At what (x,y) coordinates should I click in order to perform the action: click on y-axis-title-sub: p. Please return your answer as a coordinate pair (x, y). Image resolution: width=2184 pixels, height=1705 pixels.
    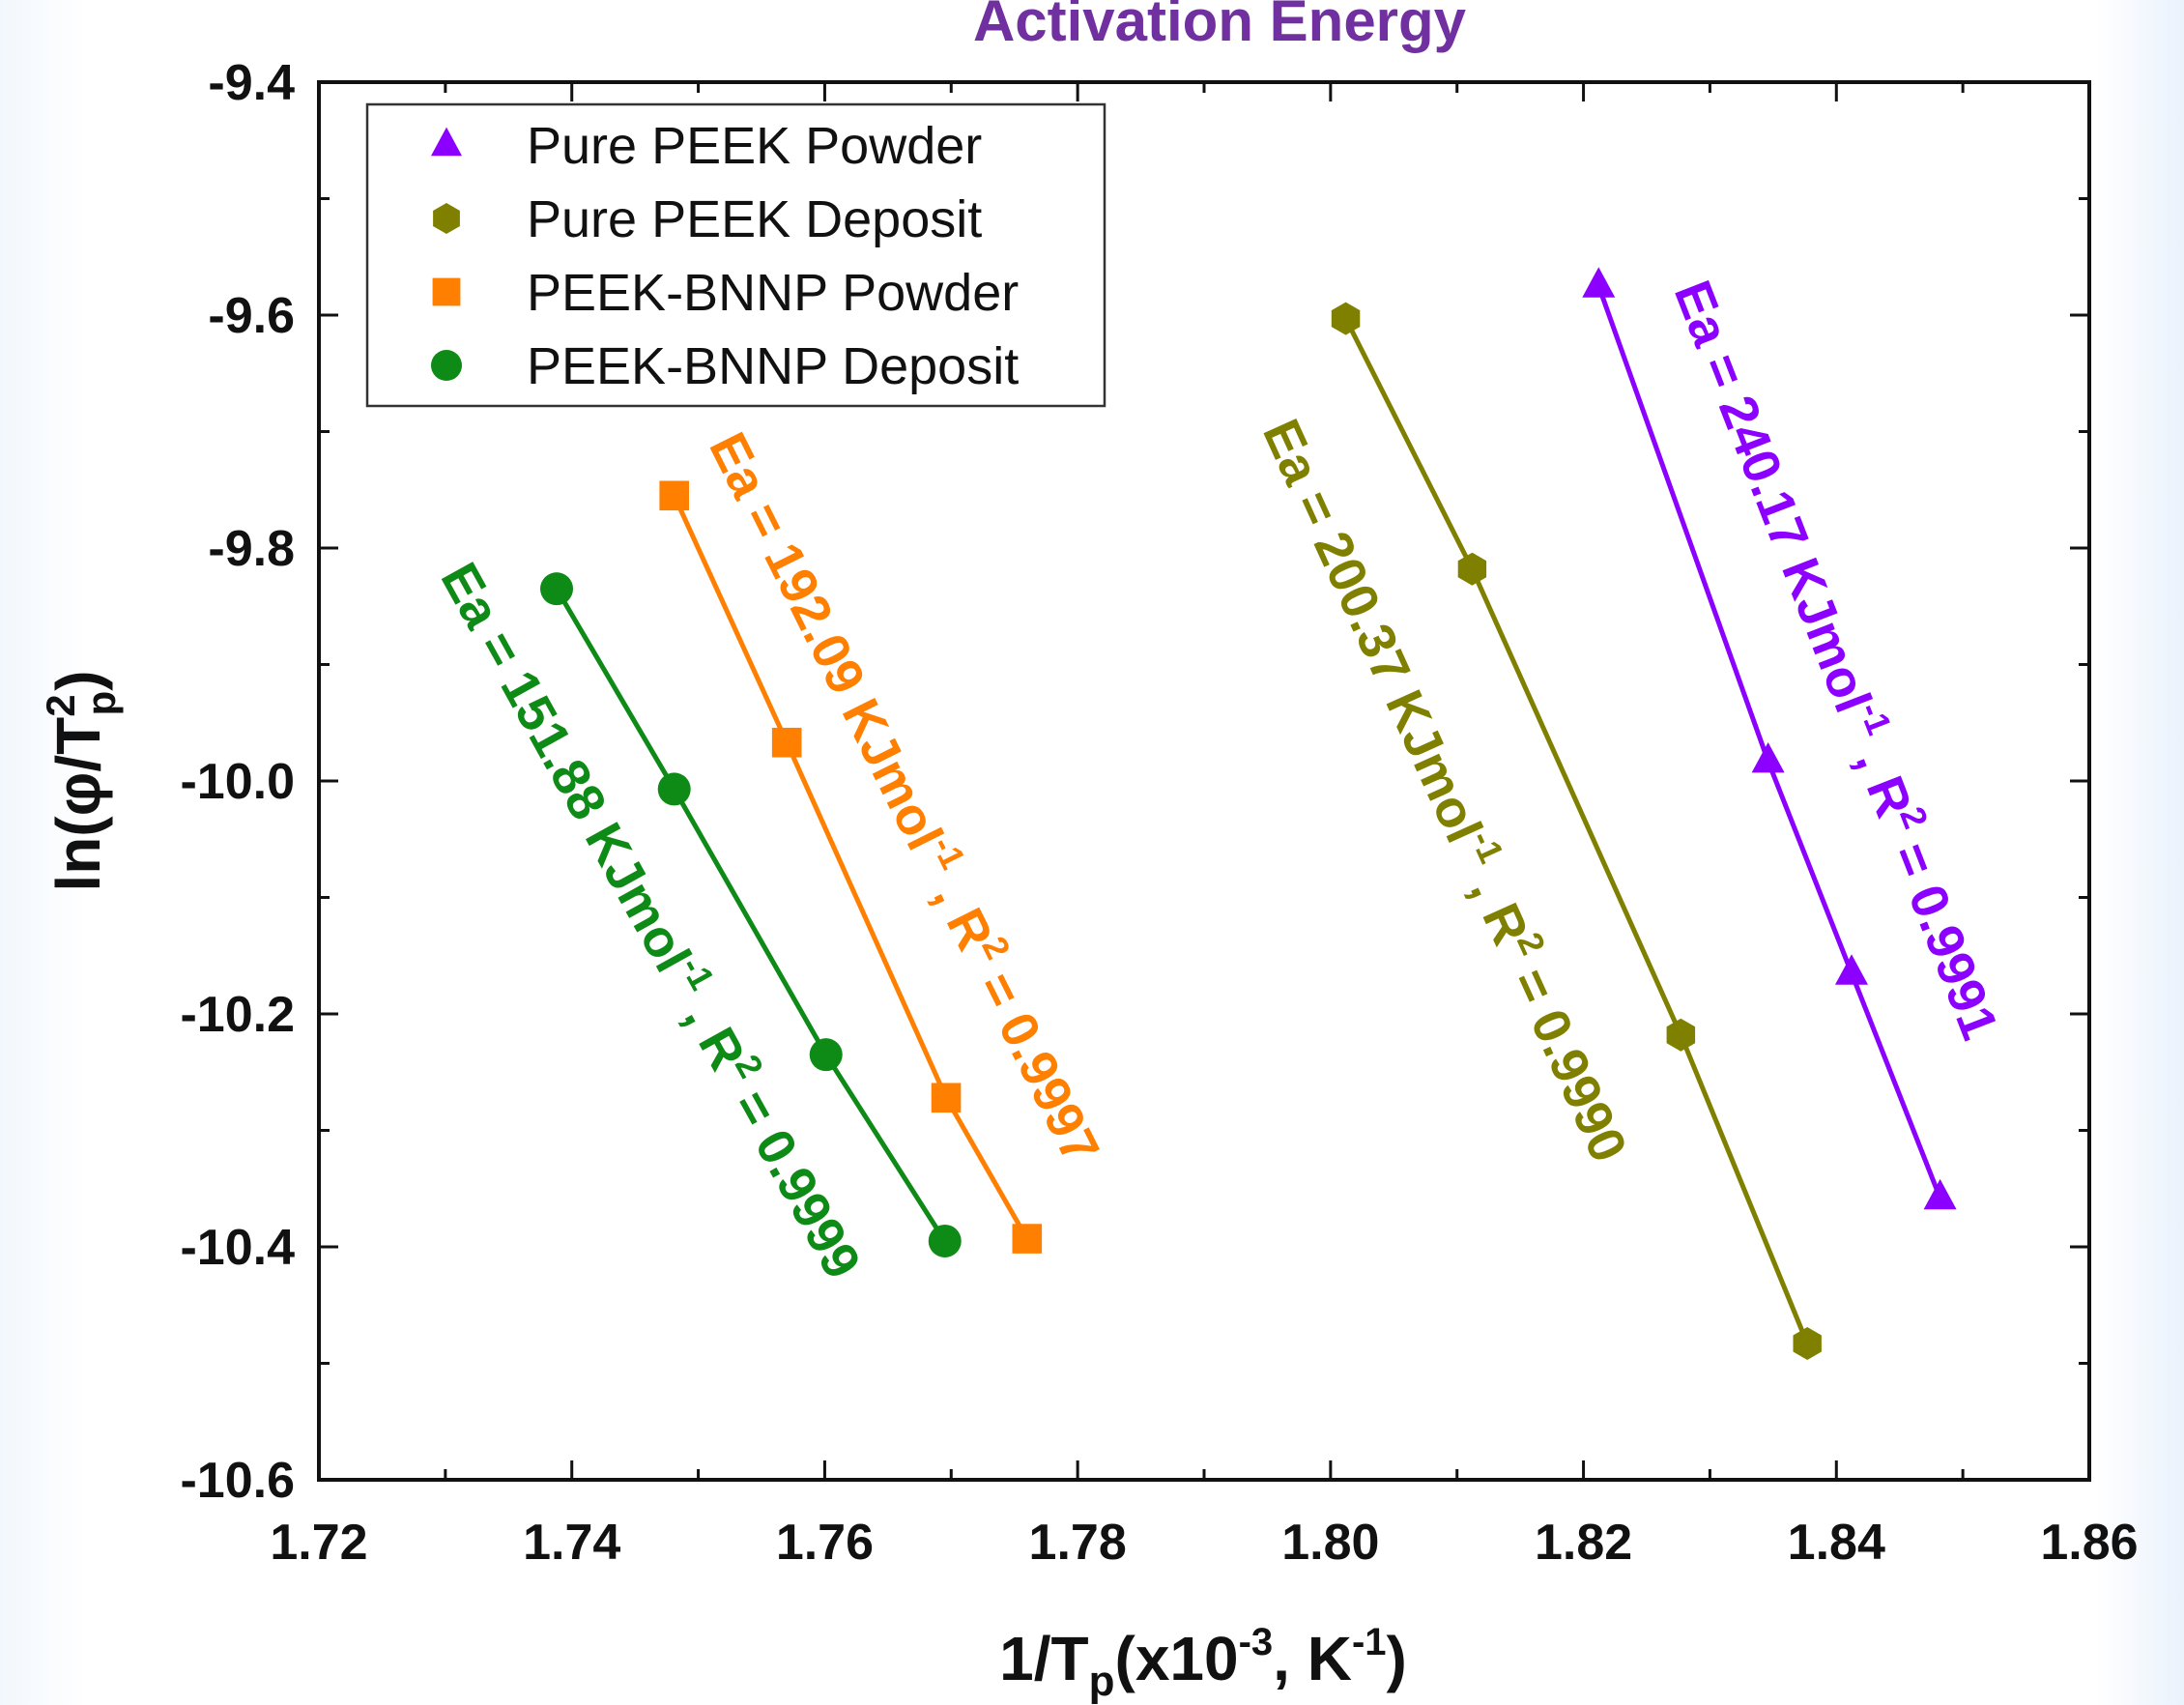
    Looking at the image, I should click on (101, 704).